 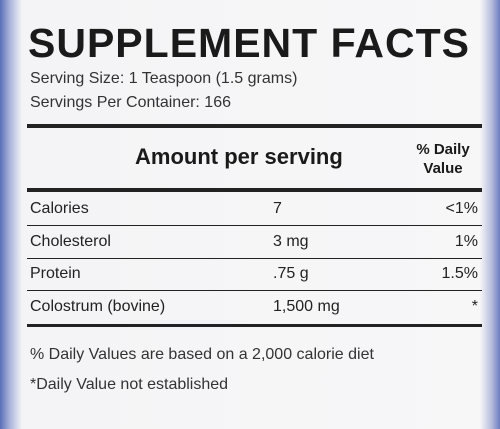 What do you see at coordinates (461, 208) in the screenshot?
I see `daily-value: <1%` at bounding box center [461, 208].